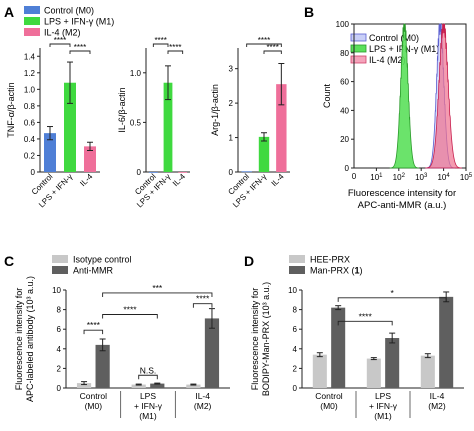  What do you see at coordinates (376, 177) in the screenshot?
I see `b-x-tick-label: 101` at bounding box center [376, 177].